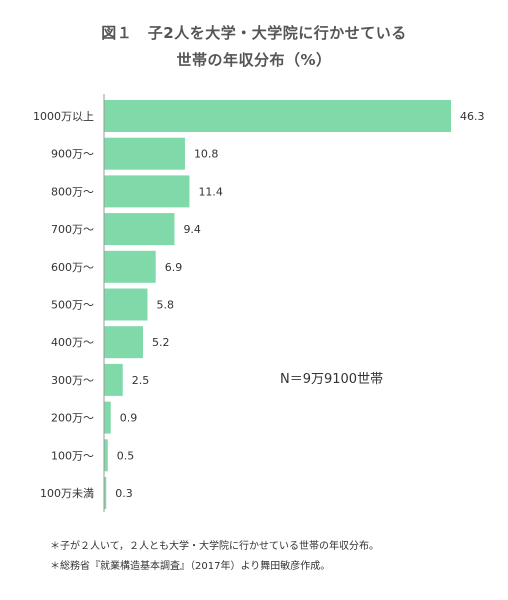 This screenshot has width=508, height=600. What do you see at coordinates (72, 229) in the screenshot?
I see `category-label-3: 700万～` at bounding box center [72, 229].